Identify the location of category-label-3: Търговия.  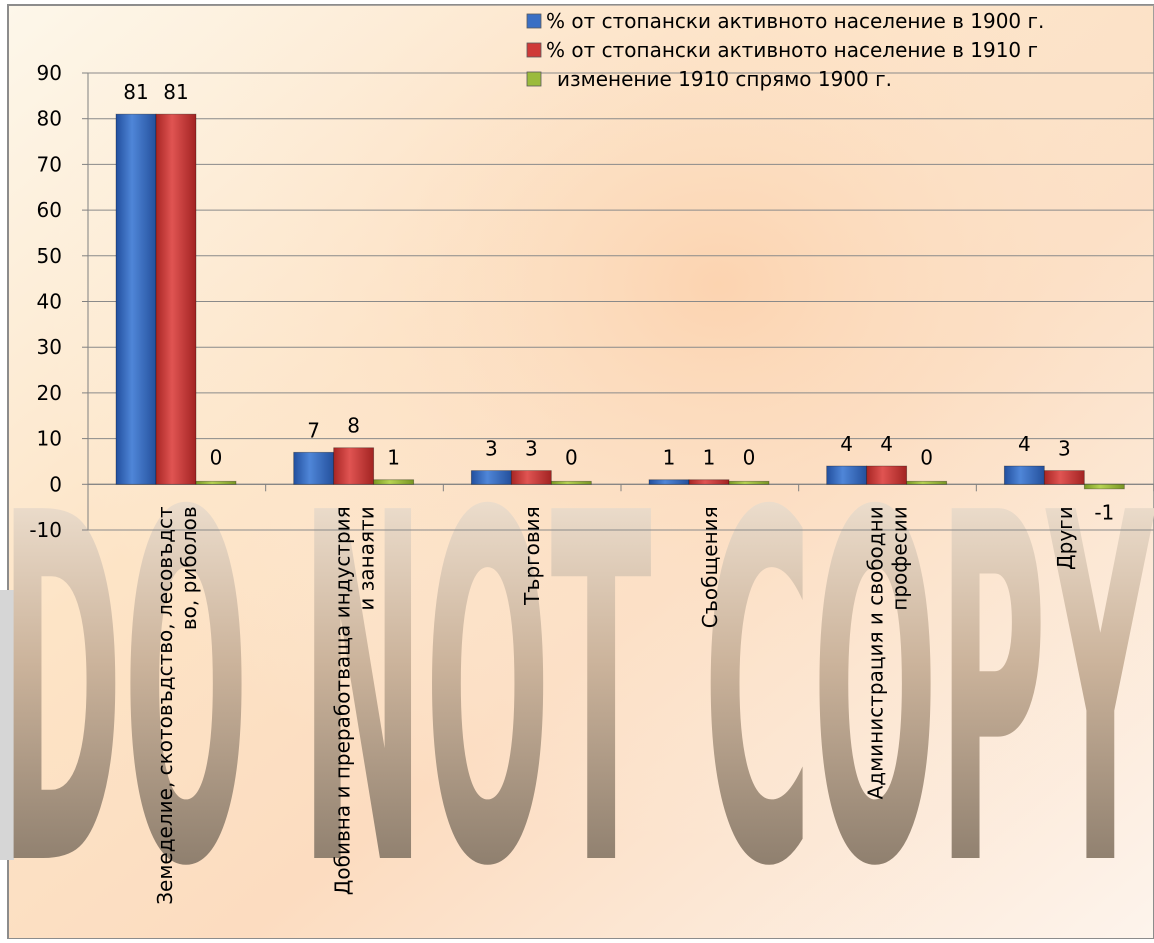
(532, 556).